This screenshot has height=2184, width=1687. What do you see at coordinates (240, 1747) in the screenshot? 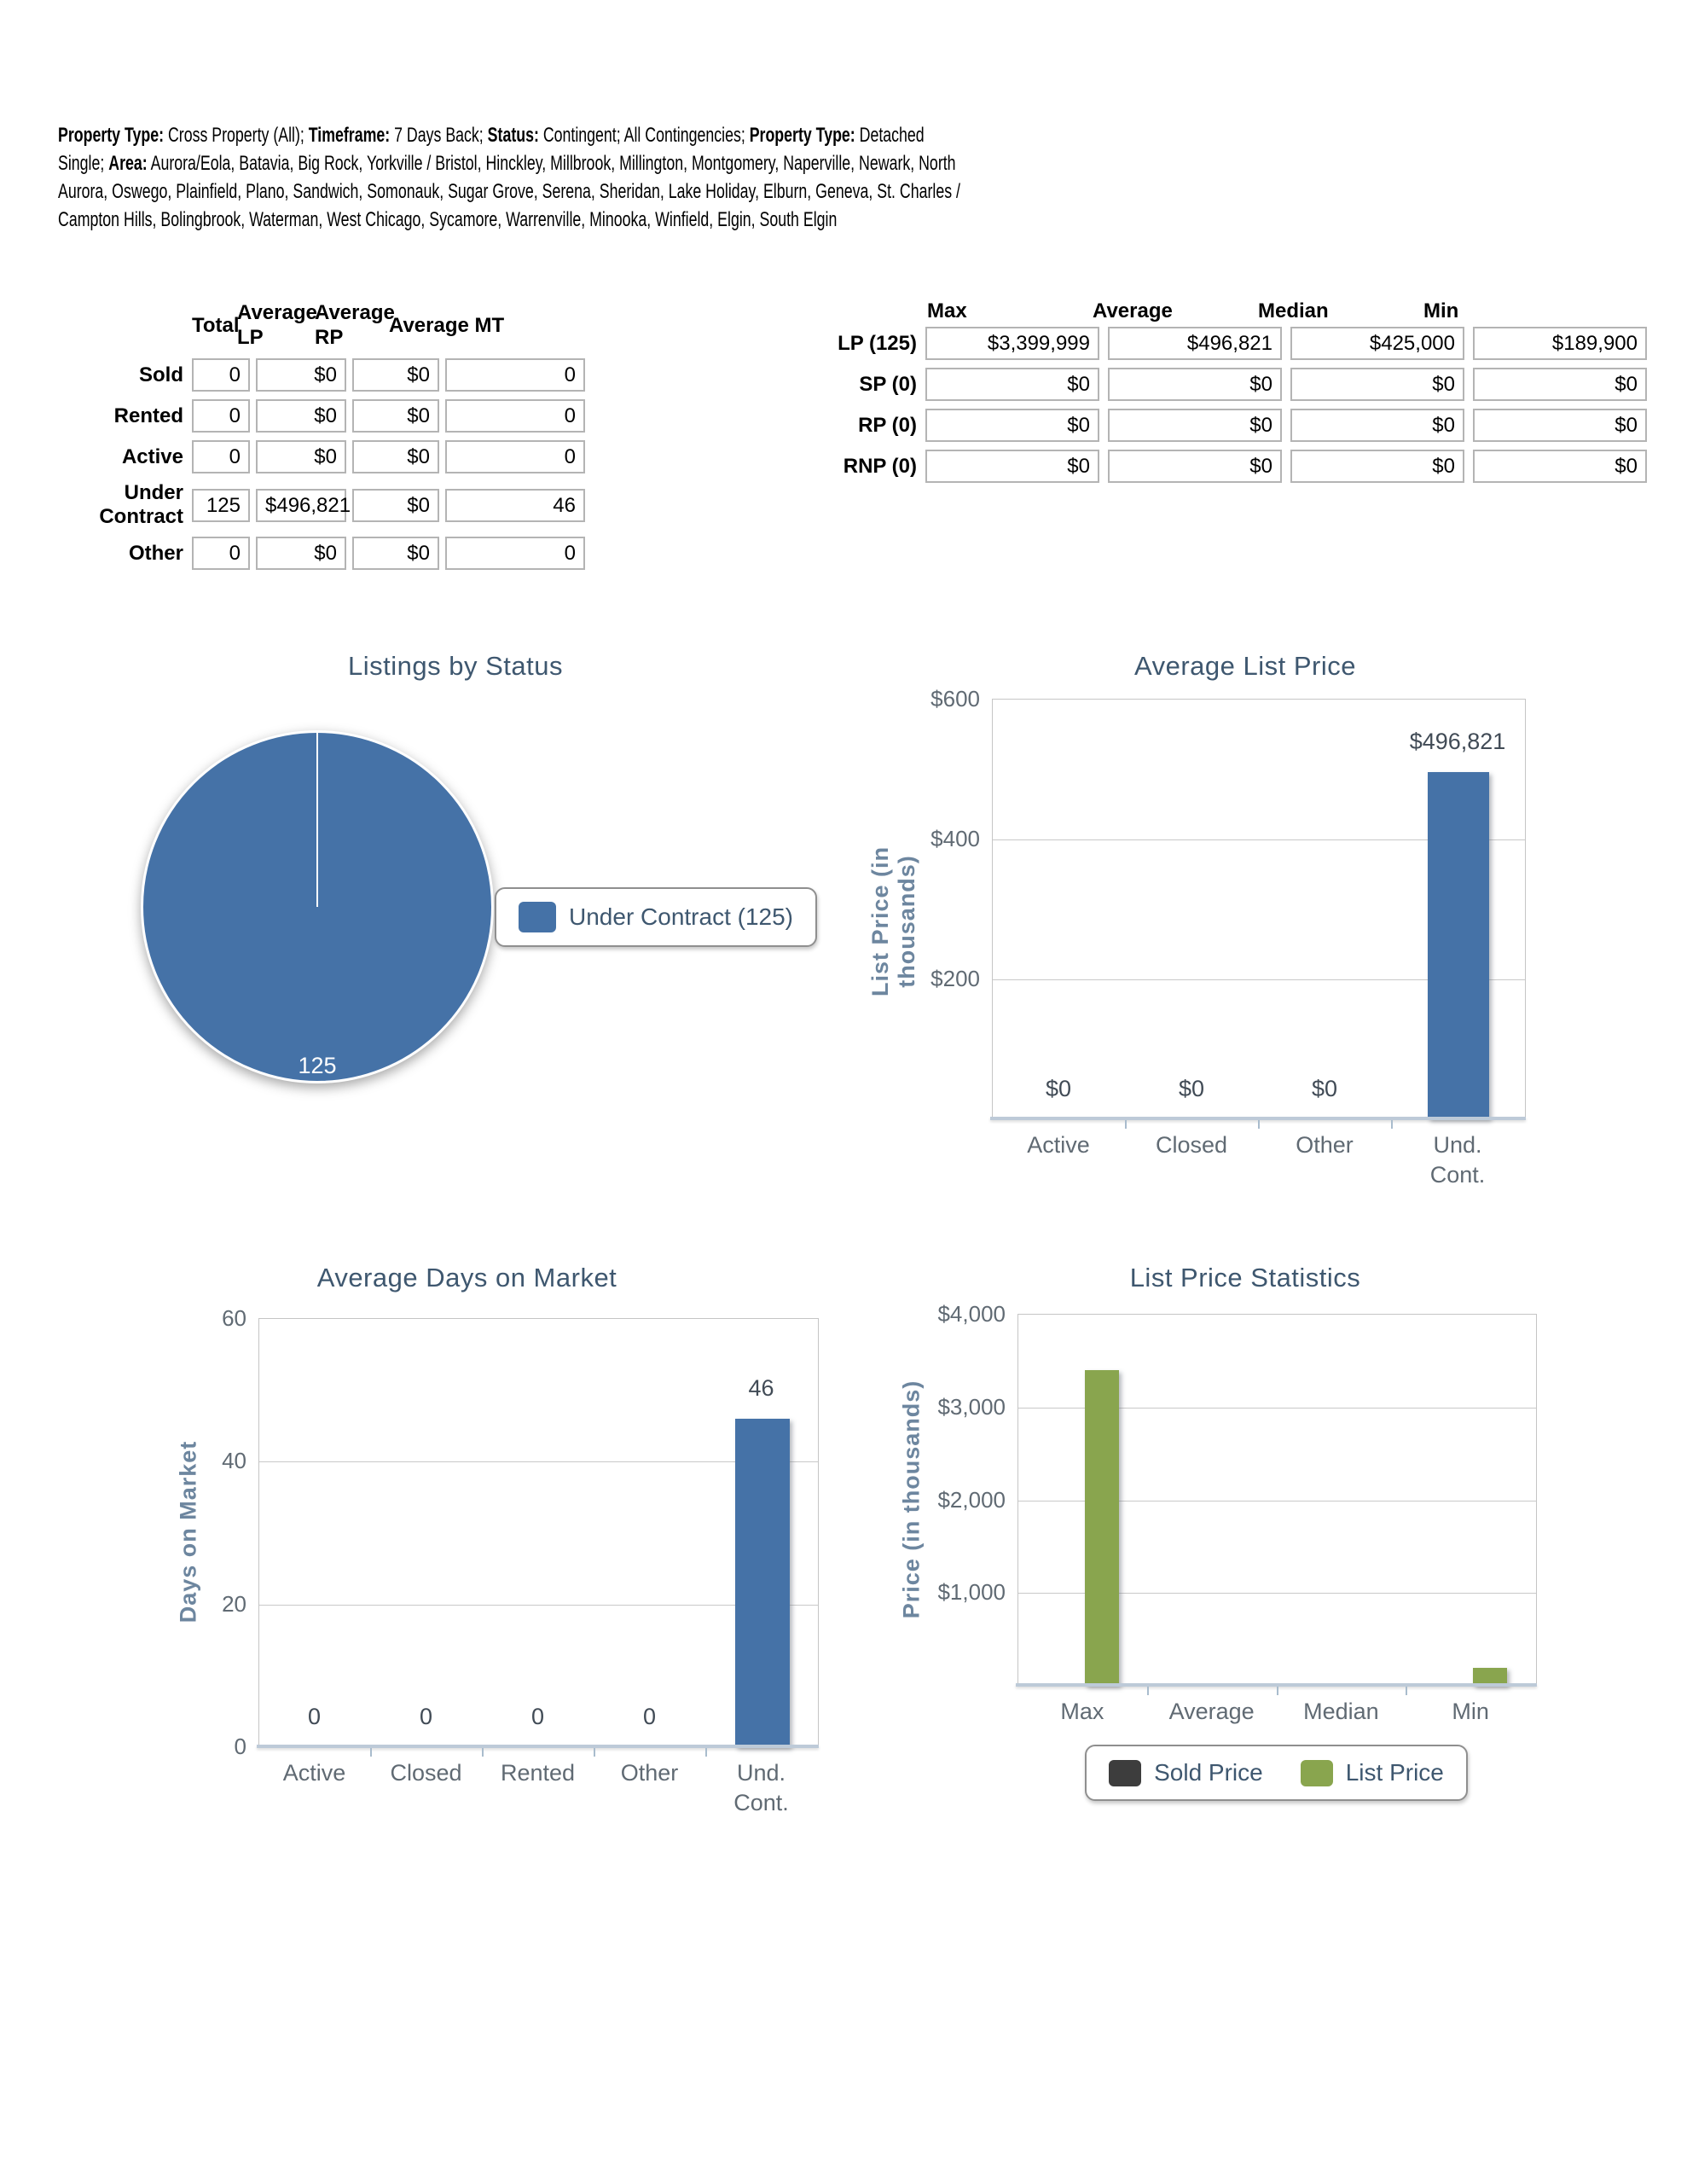
I see `y-tick-label: 0` at bounding box center [240, 1747].